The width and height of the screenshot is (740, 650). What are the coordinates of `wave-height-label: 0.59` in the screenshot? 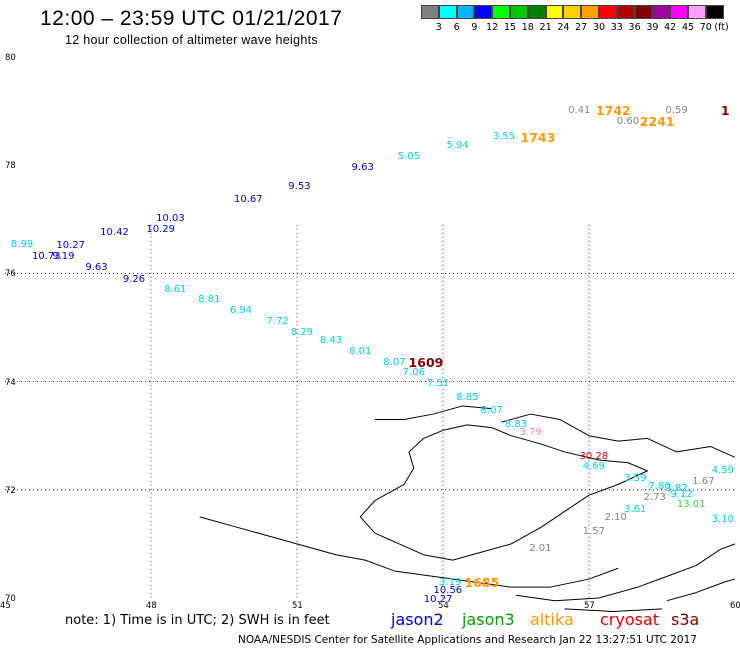 It's located at (676, 111).